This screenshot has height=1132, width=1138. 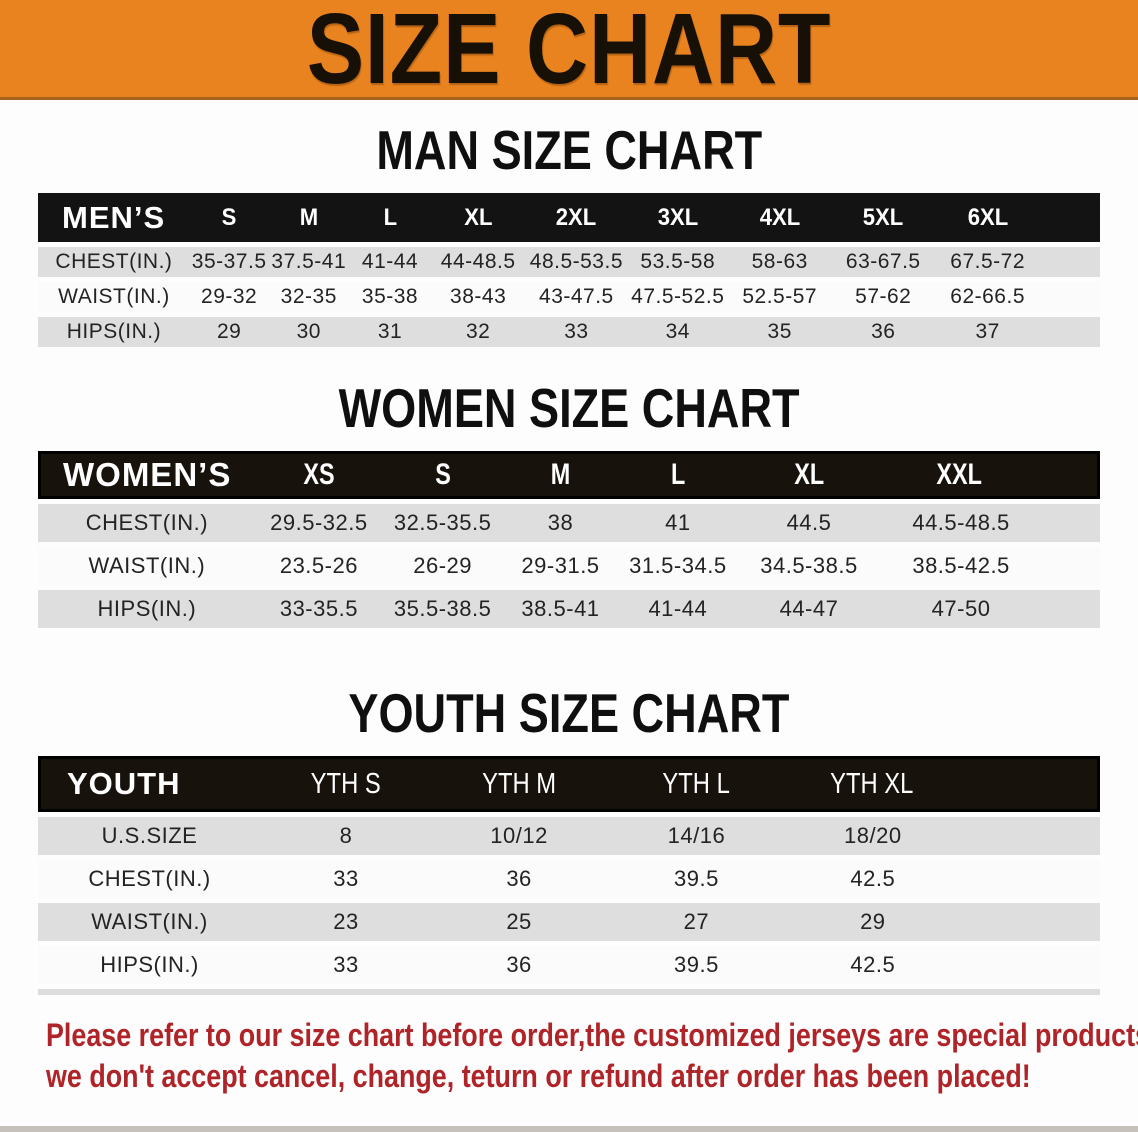 What do you see at coordinates (319, 474) in the screenshot?
I see `size-label: XS` at bounding box center [319, 474].